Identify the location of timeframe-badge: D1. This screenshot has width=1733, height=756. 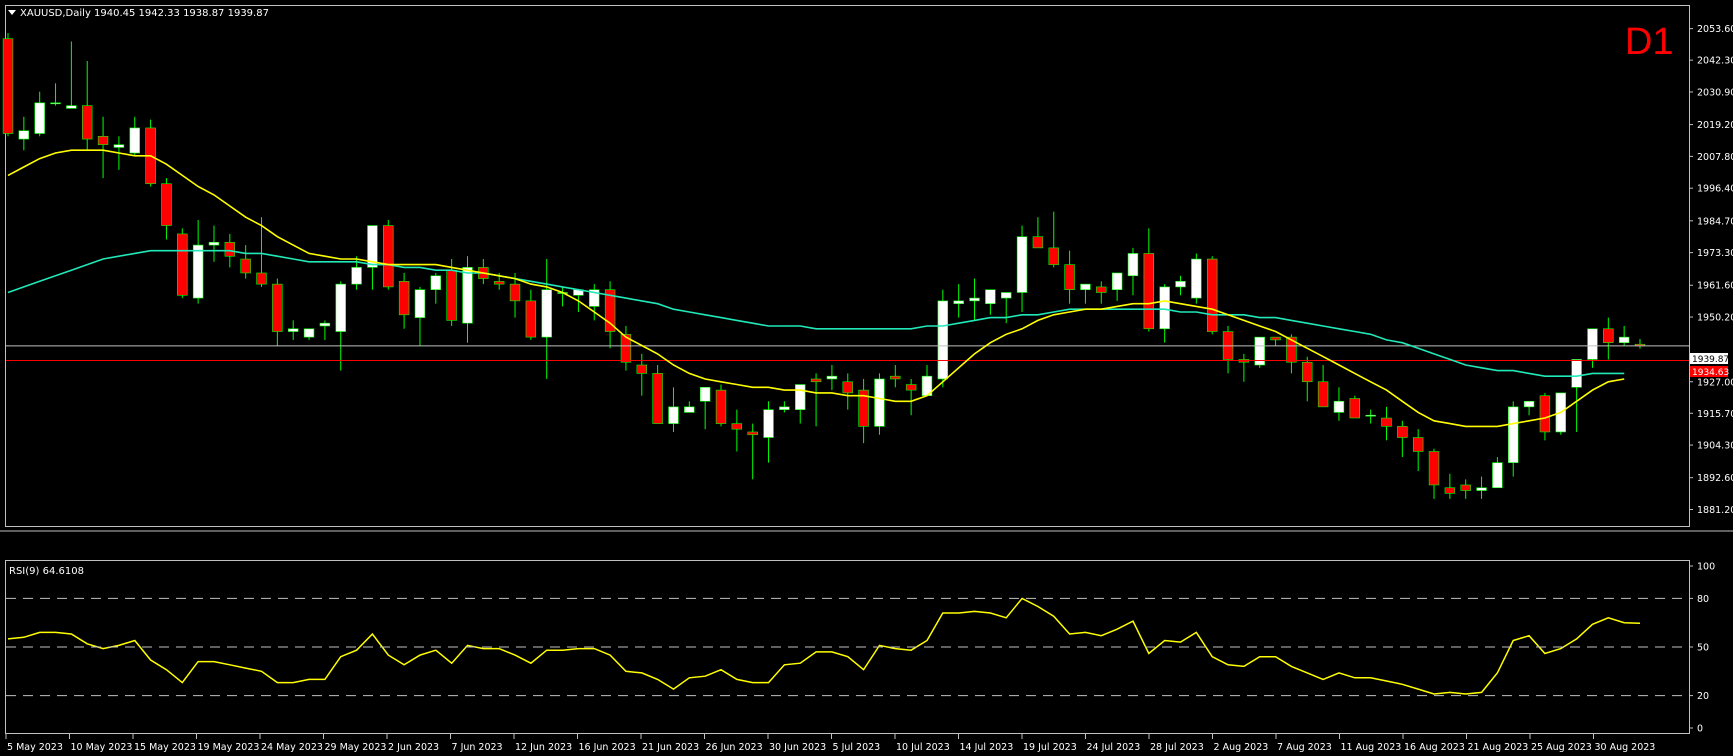
(1649, 42).